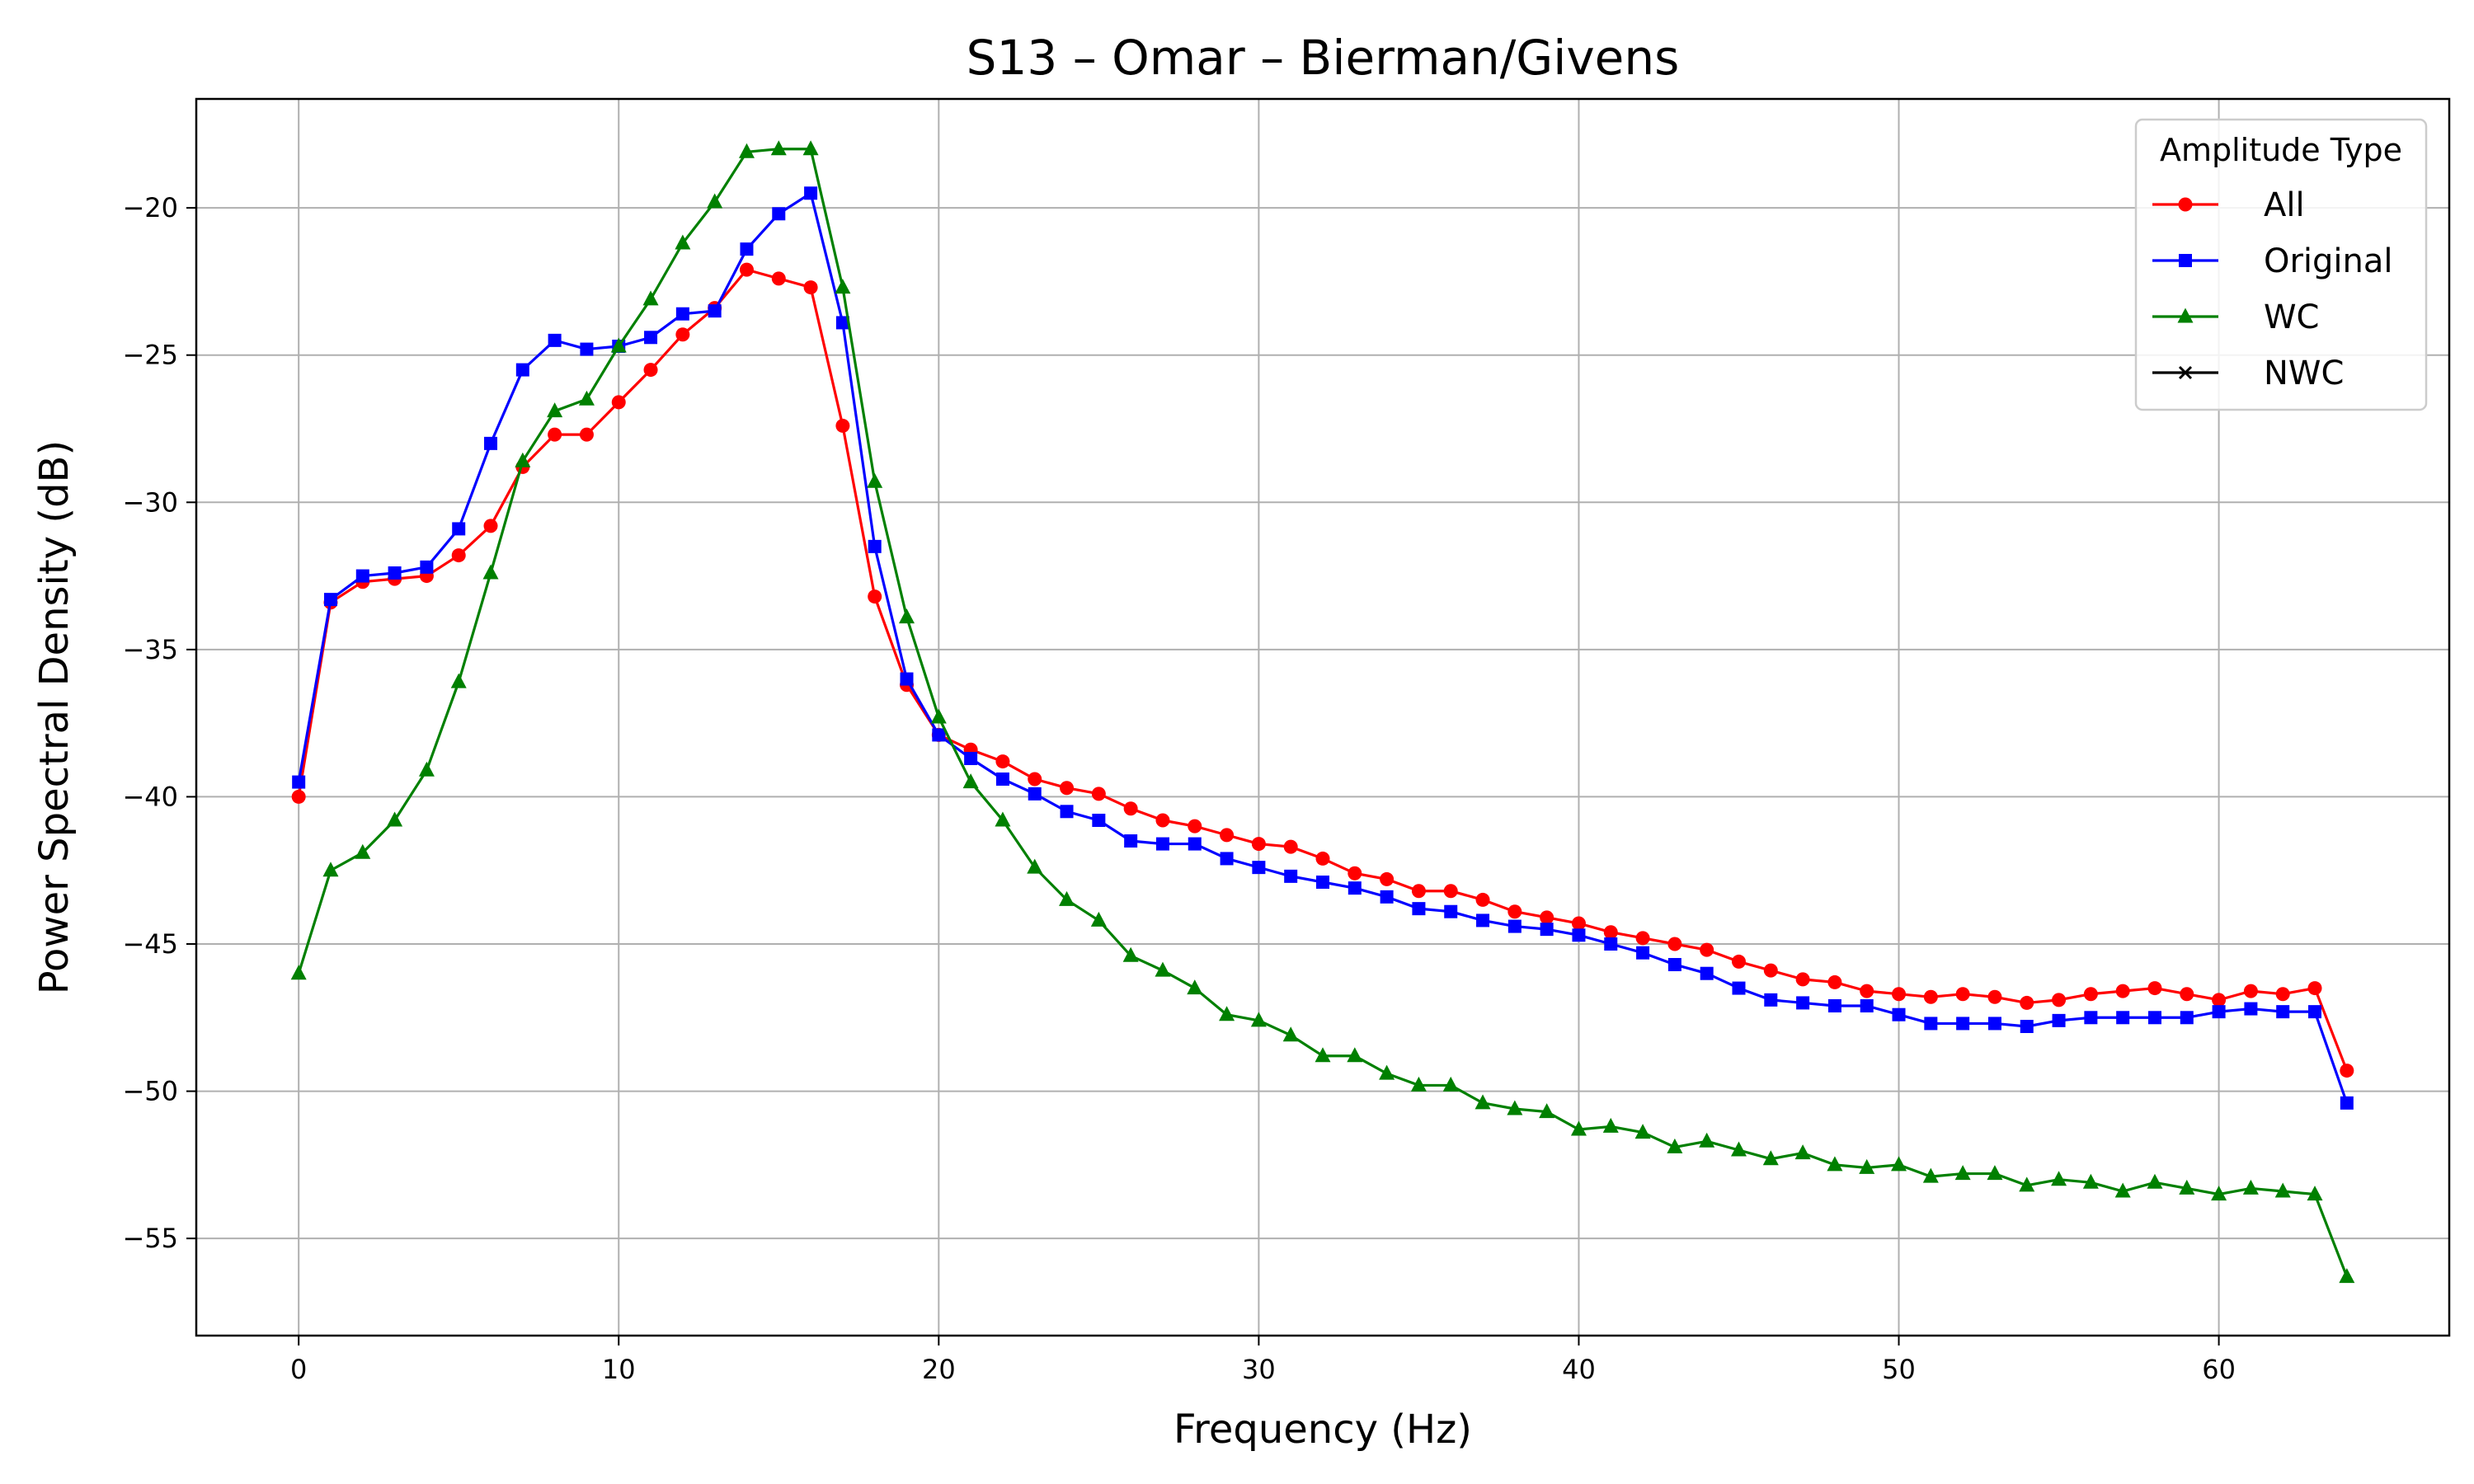  I want to click on x-tick-label: 10, so click(619, 1369).